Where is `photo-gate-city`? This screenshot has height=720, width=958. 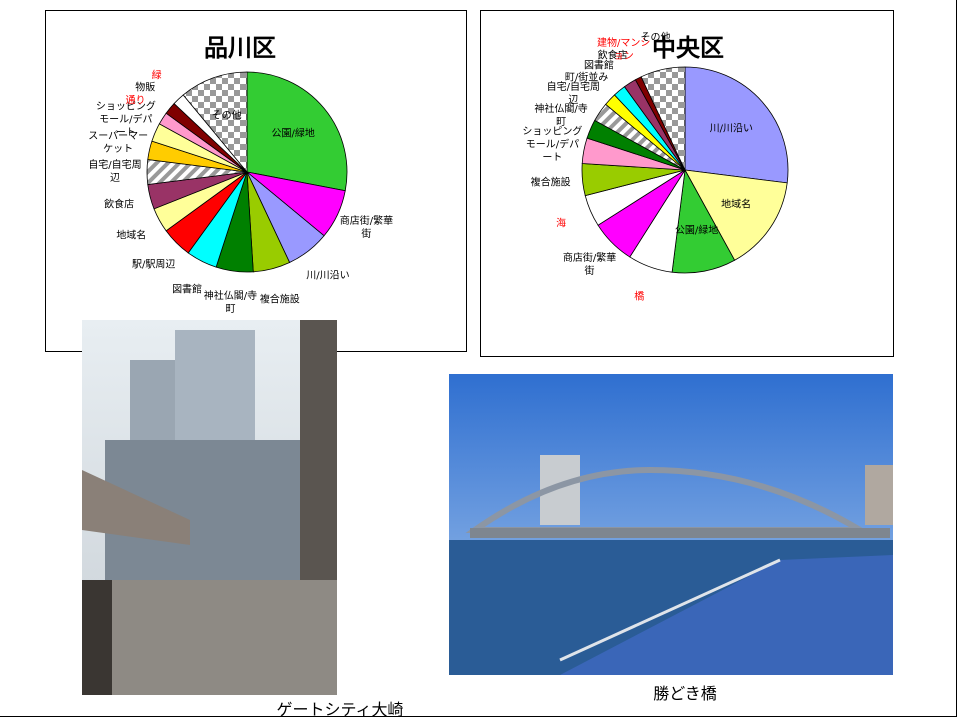 photo-gate-city is located at coordinates (209, 507).